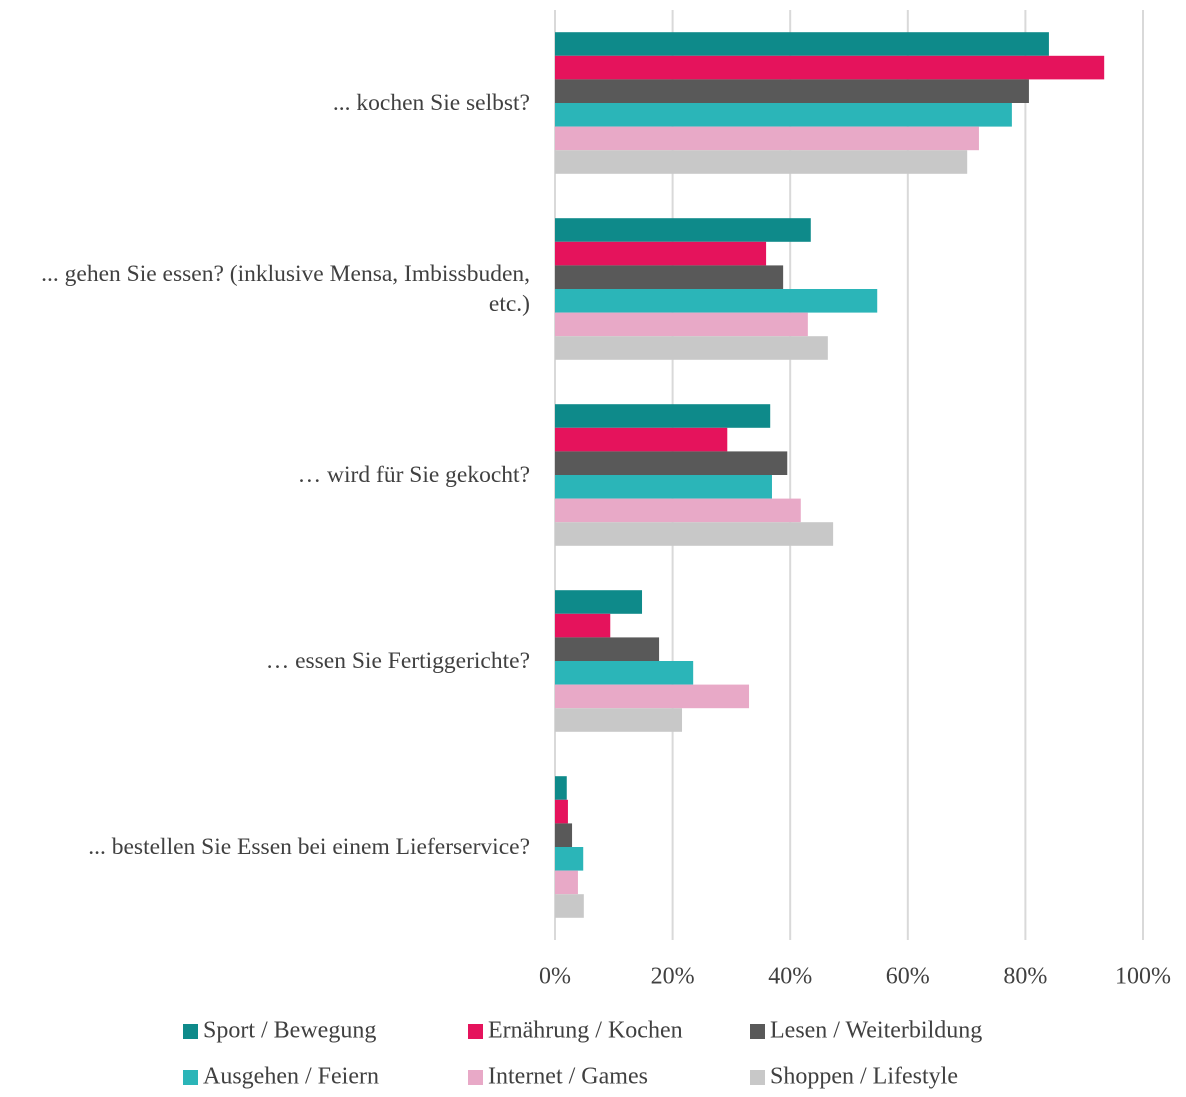 Image resolution: width=1186 pixels, height=1097 pixels. What do you see at coordinates (790, 977) in the screenshot?
I see `x-tick-label: 40%` at bounding box center [790, 977].